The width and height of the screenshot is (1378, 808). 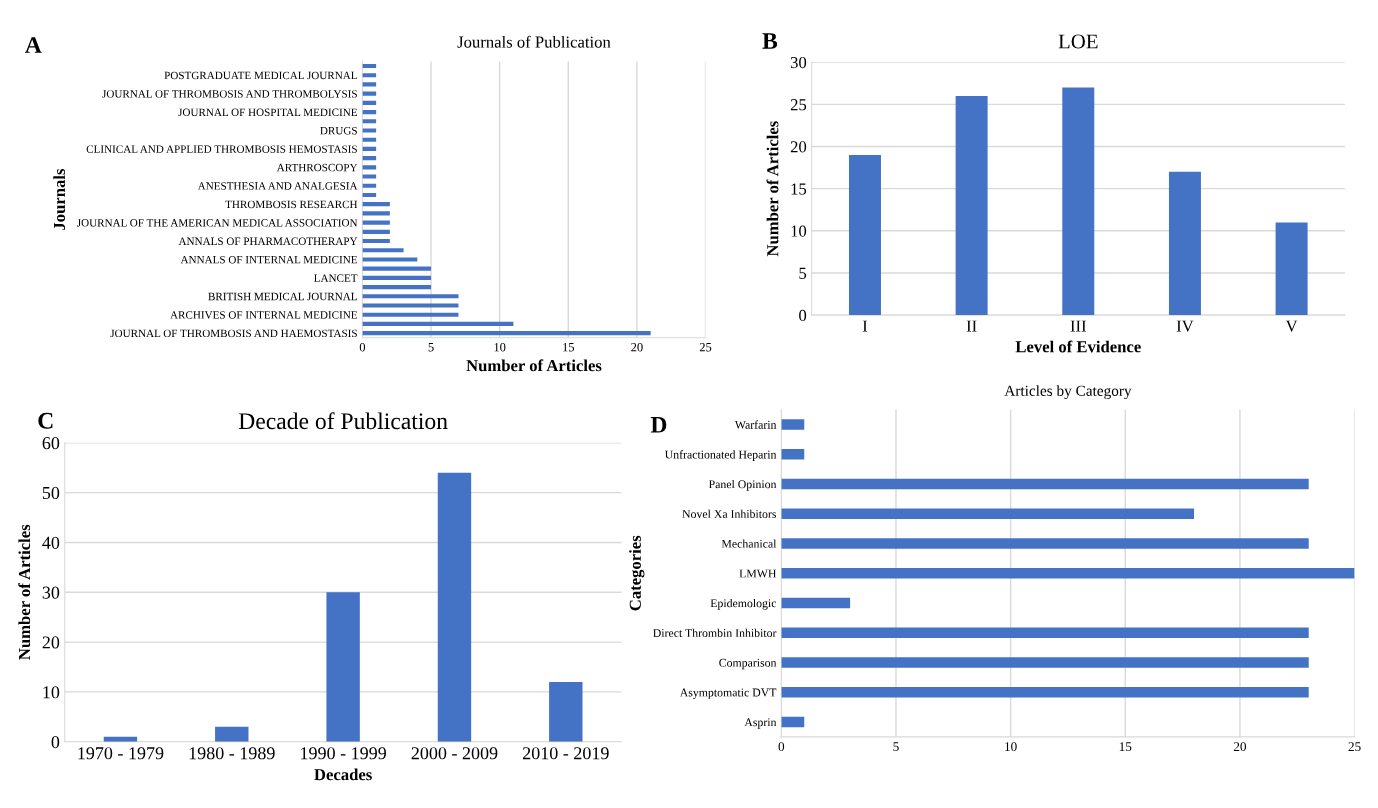 What do you see at coordinates (749, 543) in the screenshot?
I see `y-tick-label: Mechanical` at bounding box center [749, 543].